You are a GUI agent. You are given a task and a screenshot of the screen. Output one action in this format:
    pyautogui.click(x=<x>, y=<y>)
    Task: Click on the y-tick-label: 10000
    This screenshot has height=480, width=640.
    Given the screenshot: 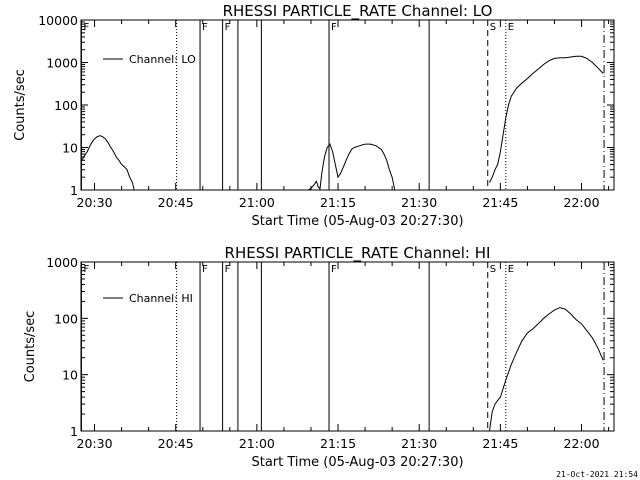 What is the action you would take?
    pyautogui.click(x=58, y=20)
    